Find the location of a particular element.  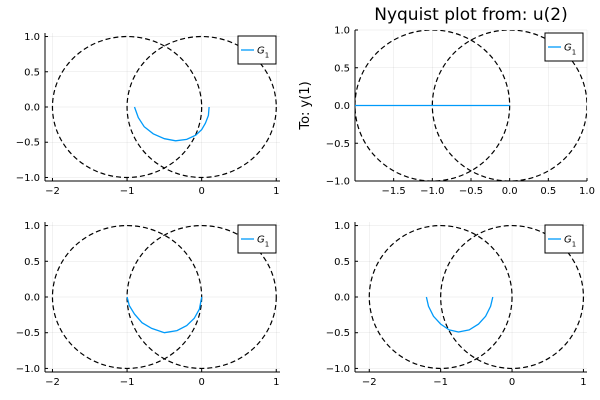

x-tick-label: −1.0 is located at coordinates (432, 191).